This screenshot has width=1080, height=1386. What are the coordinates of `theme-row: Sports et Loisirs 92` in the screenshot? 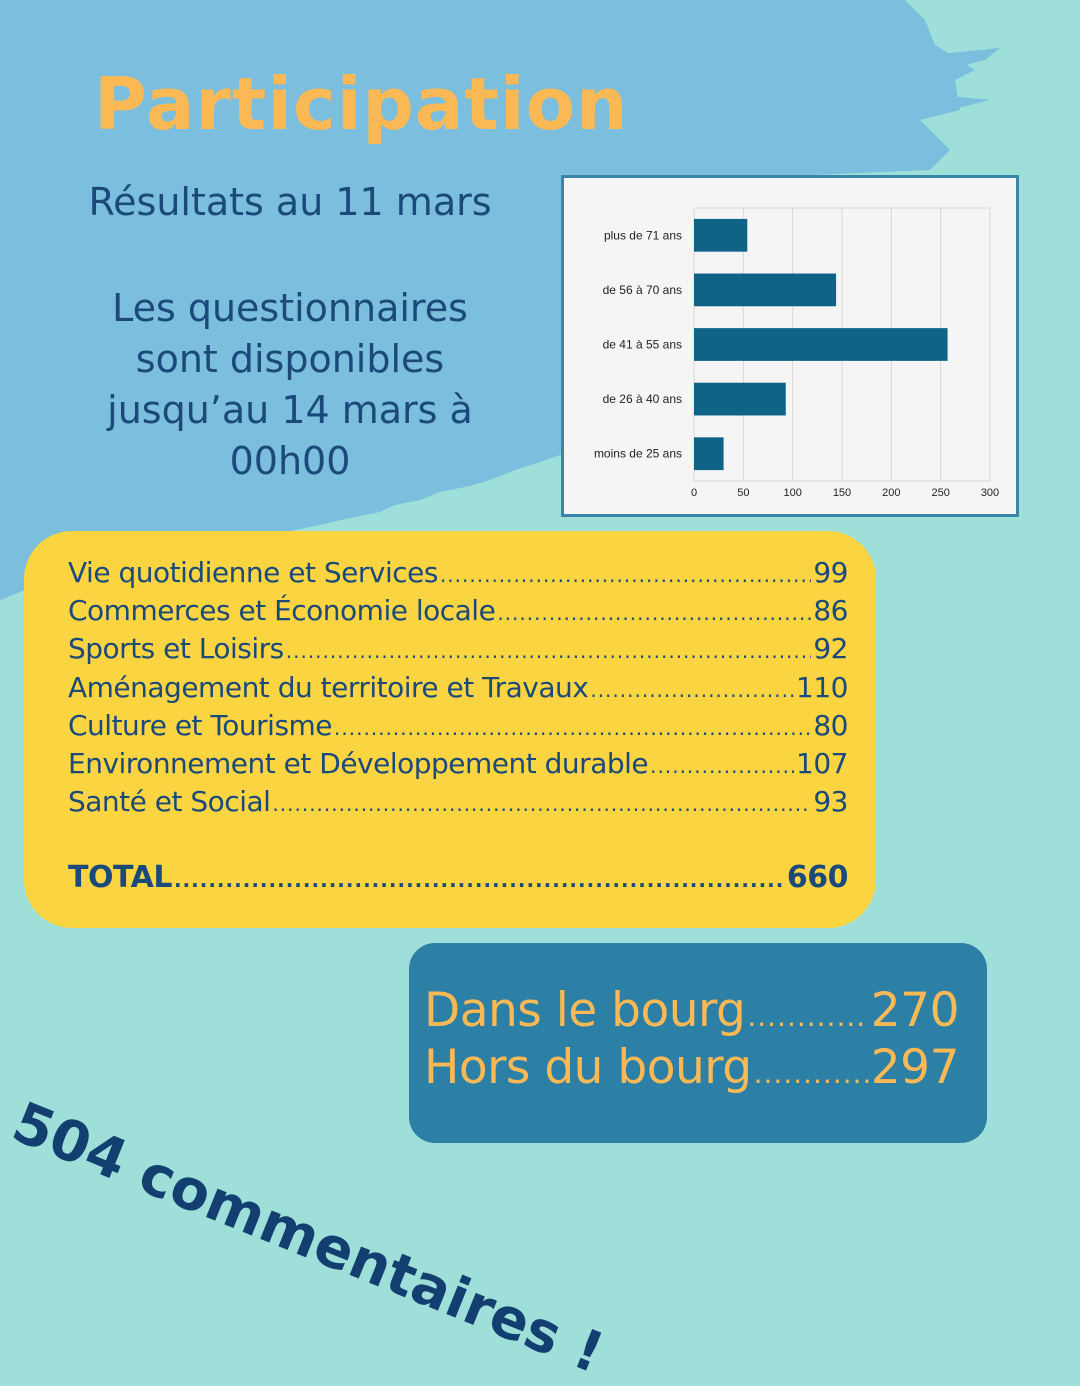 It's located at (458, 648).